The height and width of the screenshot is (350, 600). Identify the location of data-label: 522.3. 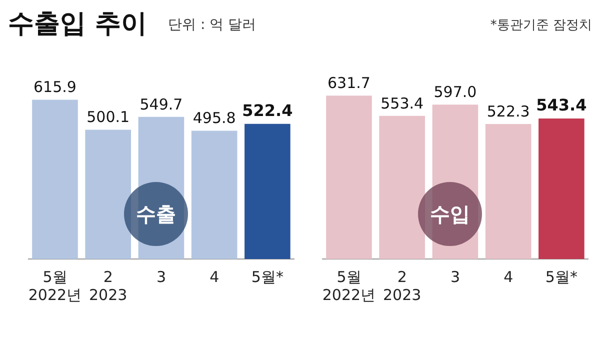
(508, 111).